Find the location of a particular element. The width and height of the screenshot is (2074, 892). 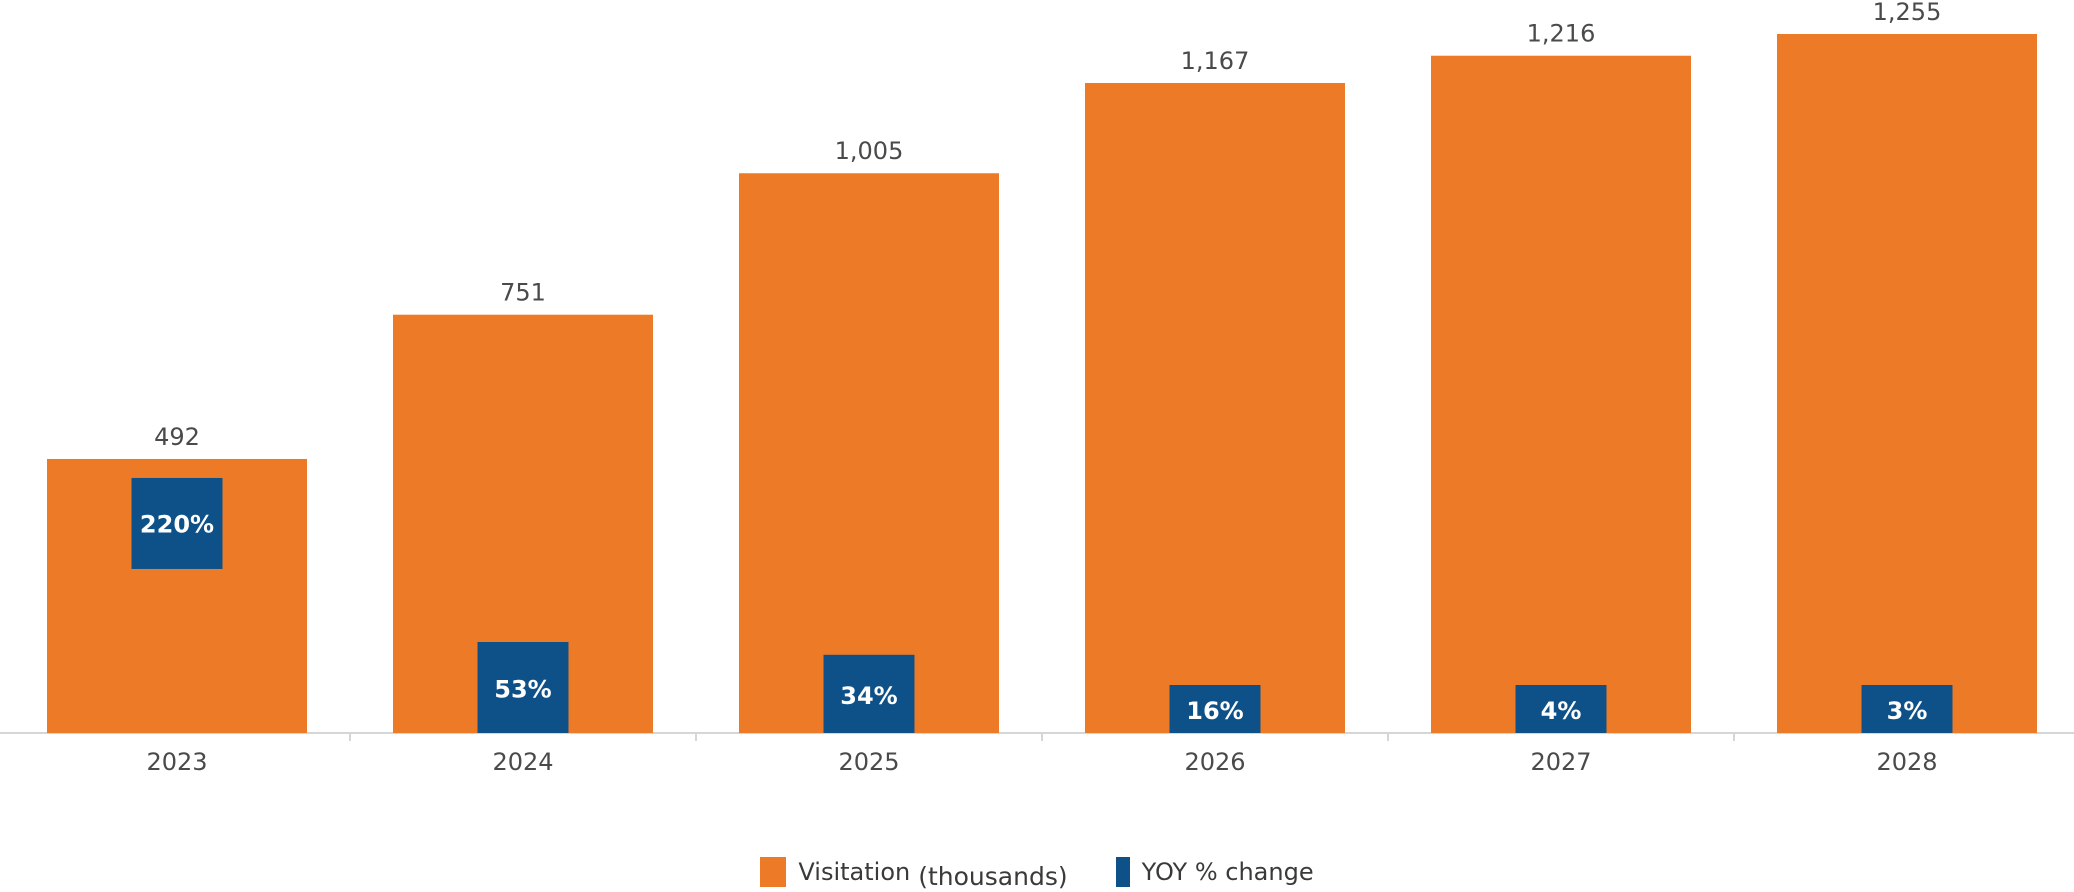

visitation-data-label: 751 is located at coordinates (523, 293).